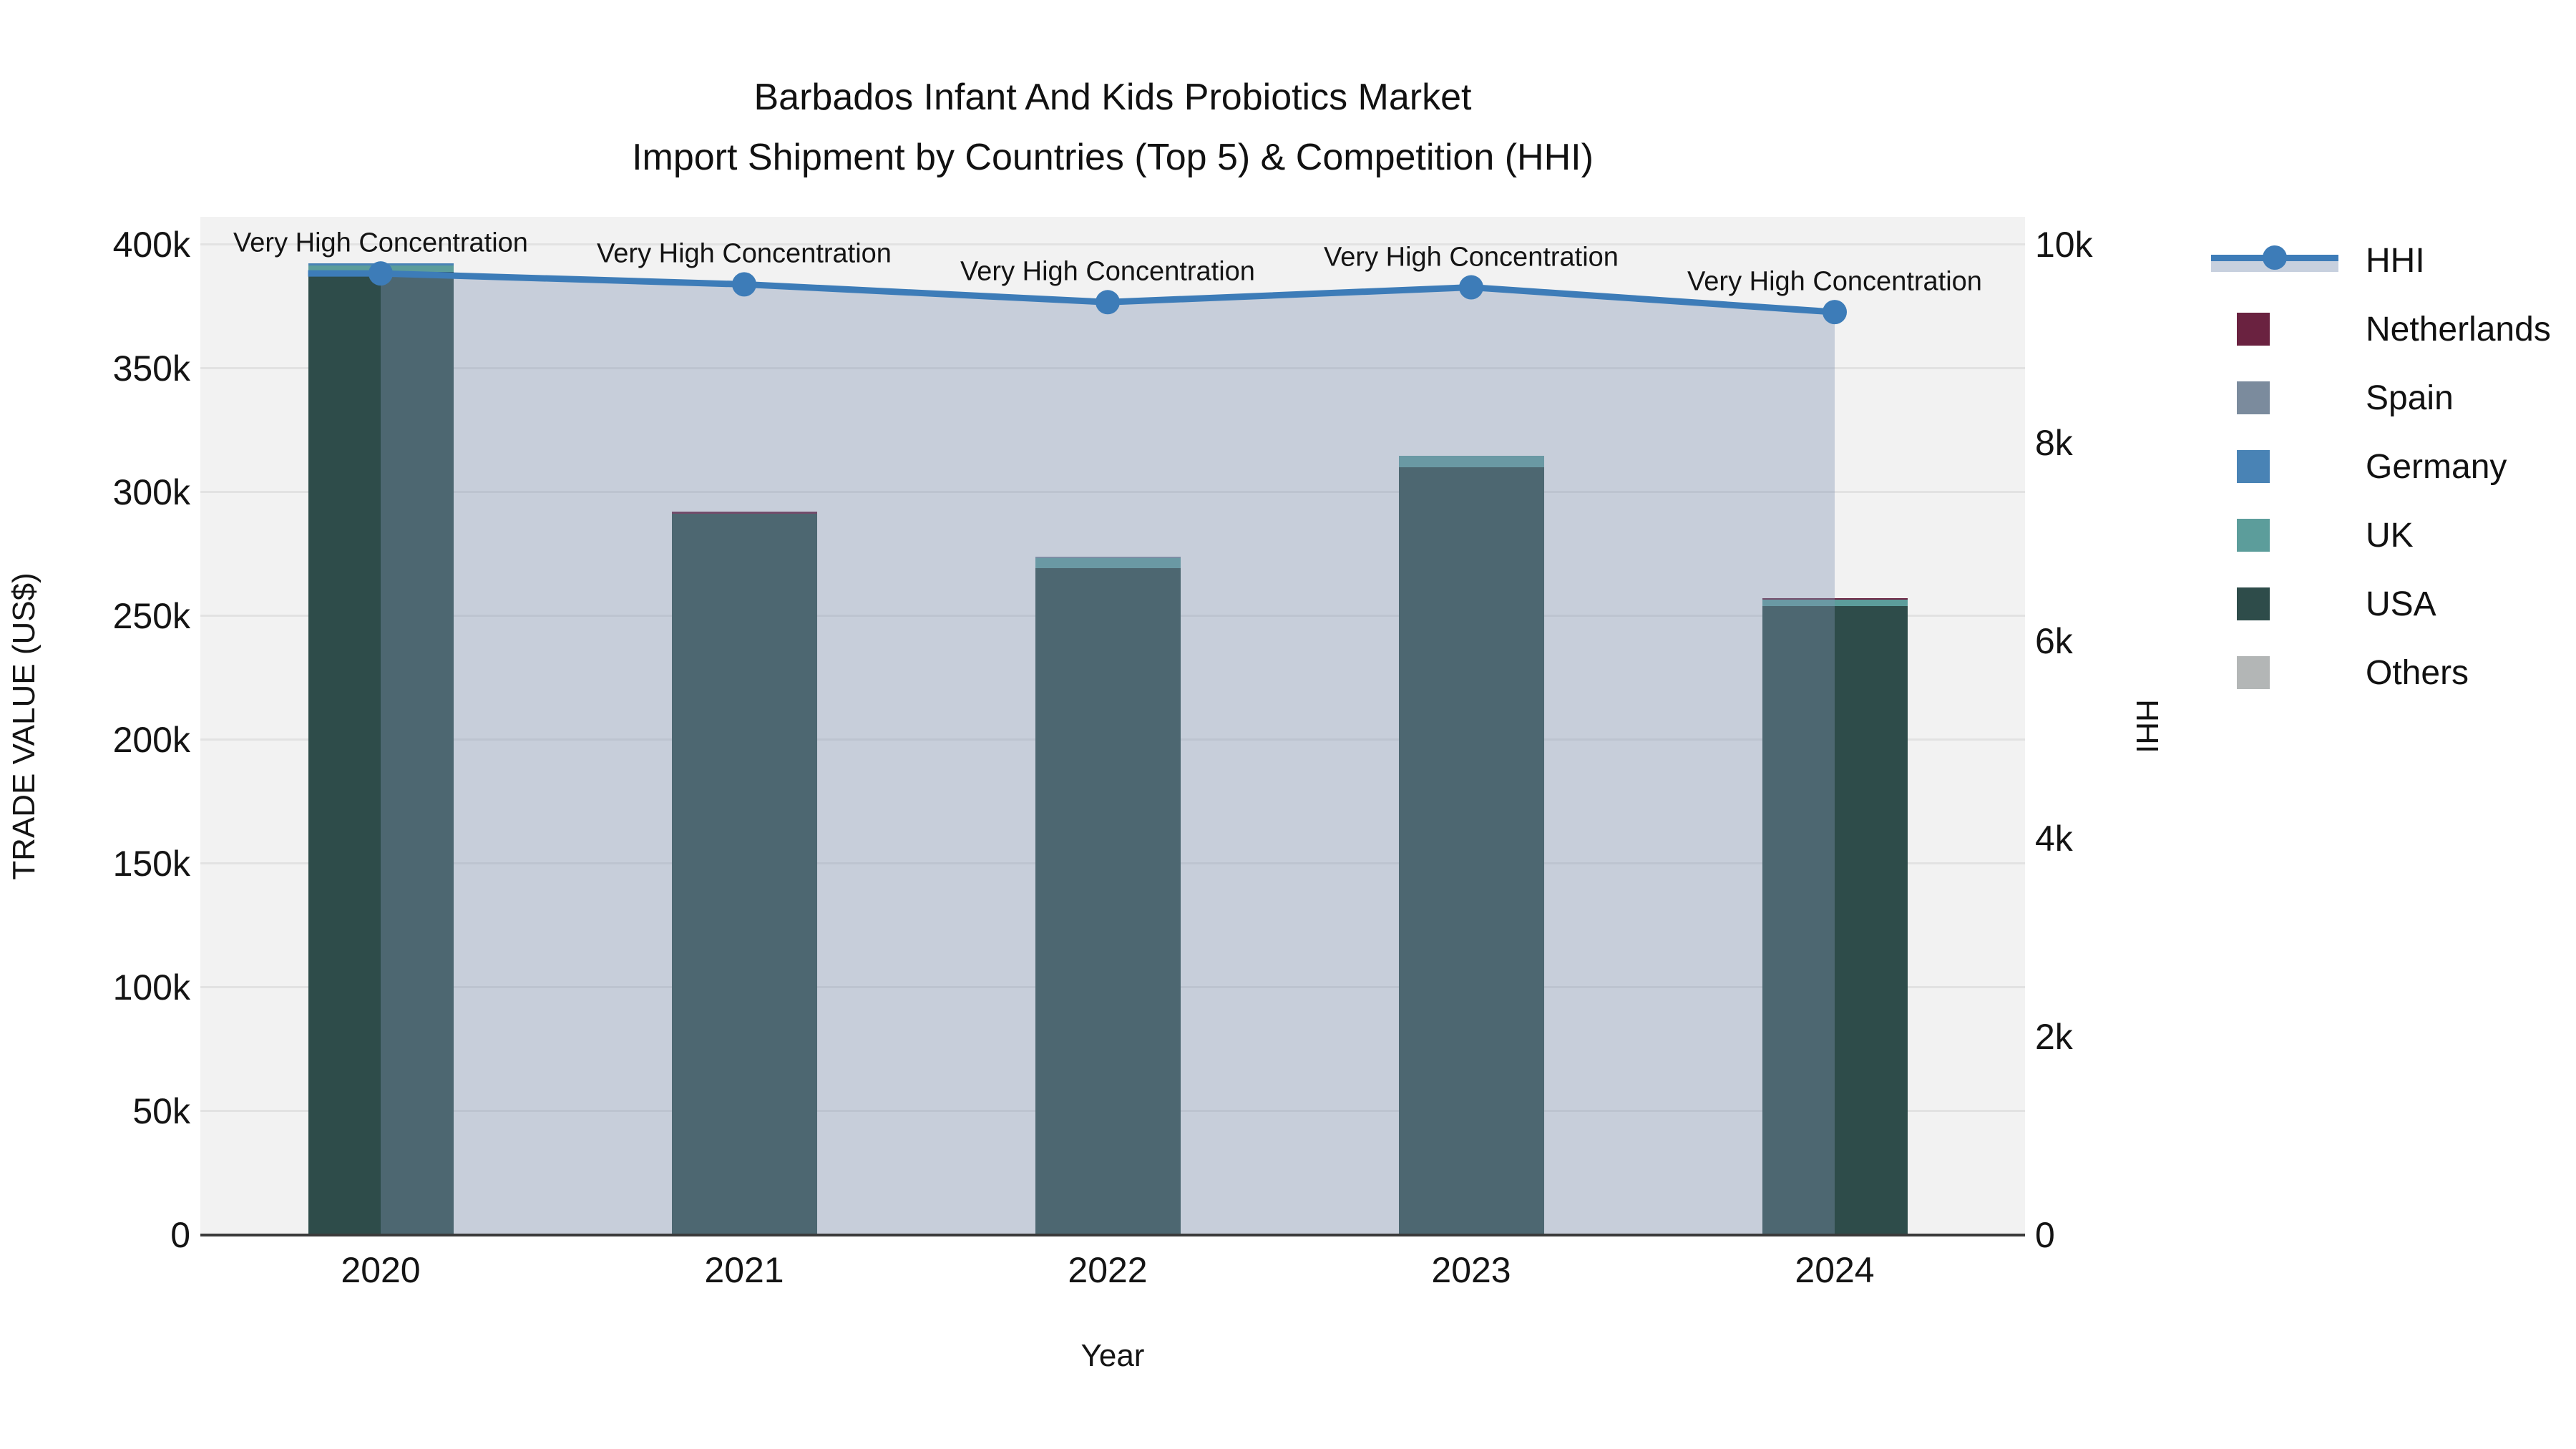 This screenshot has width=2576, height=1449. Describe the element at coordinates (1471, 851) in the screenshot. I see `bar-segment-usa-2023` at that location.